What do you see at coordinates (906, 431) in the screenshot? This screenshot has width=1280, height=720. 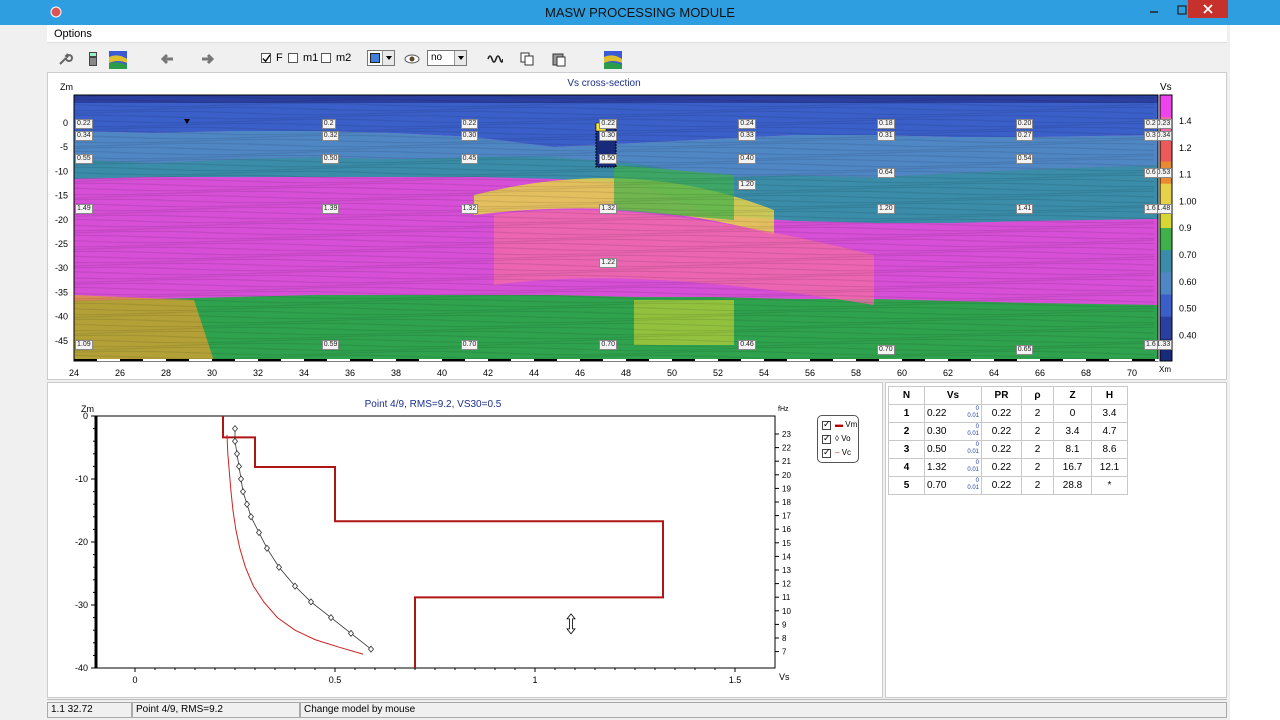 I see `cell-n: 2` at bounding box center [906, 431].